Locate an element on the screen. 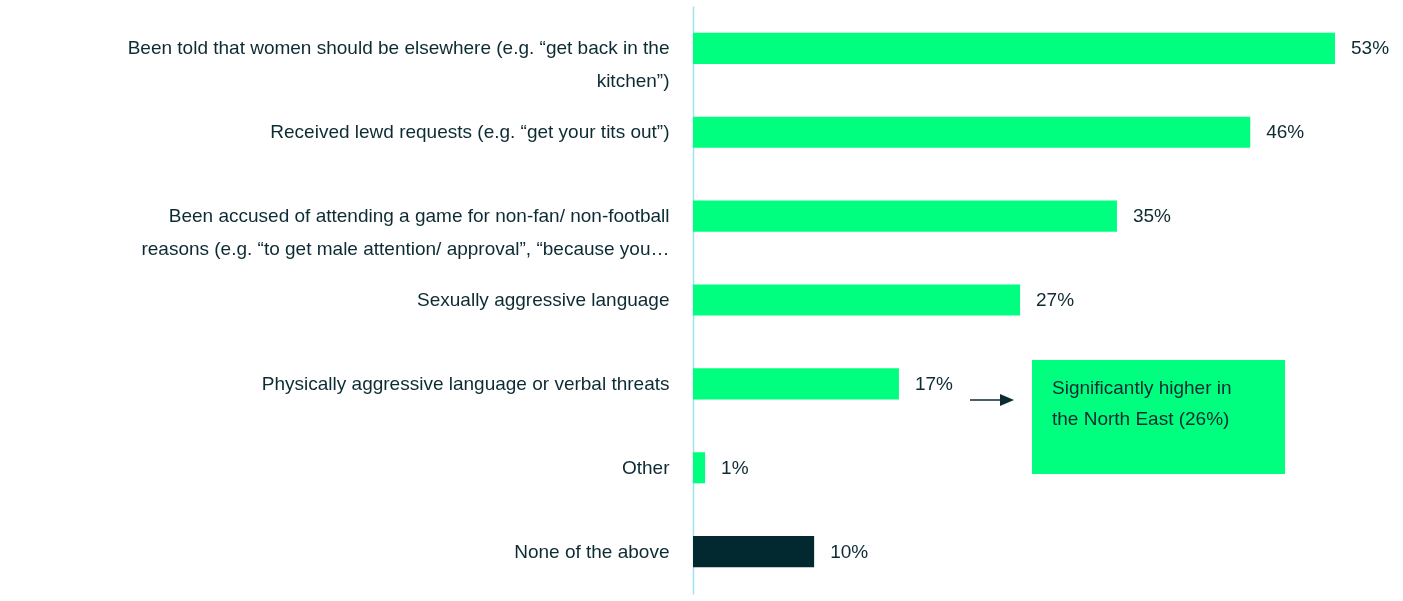 This screenshot has height=601, width=1403. y-tick-label: Other is located at coordinates (646, 467).